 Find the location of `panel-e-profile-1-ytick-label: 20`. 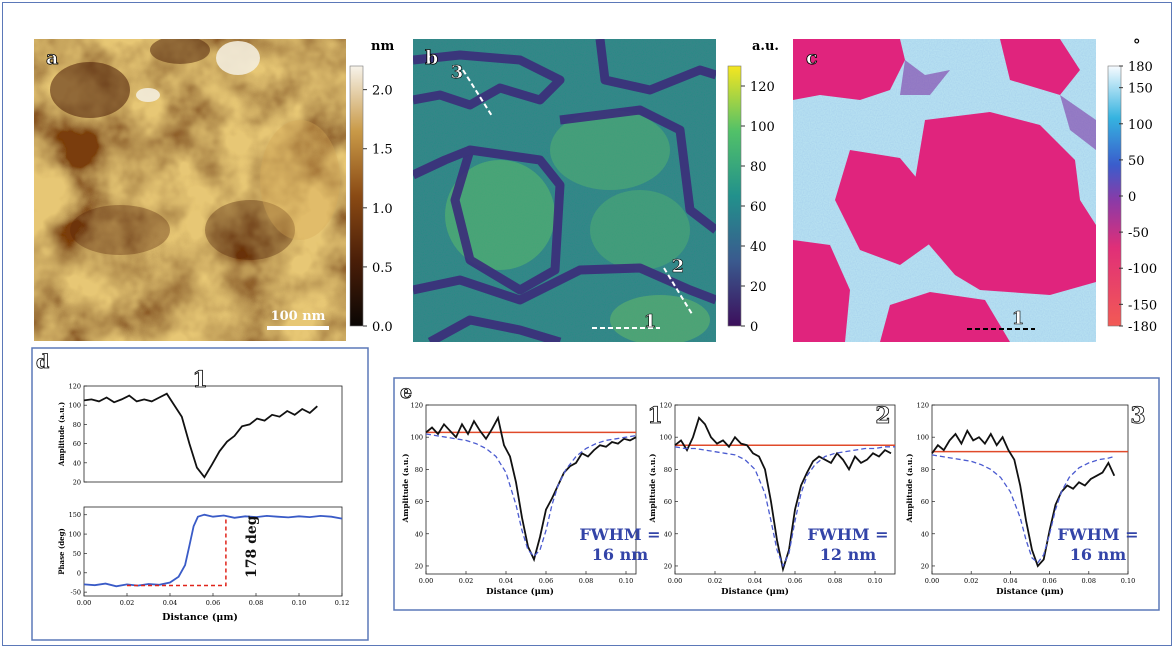

panel-e-profile-1-ytick-label: 20 is located at coordinates (419, 566).